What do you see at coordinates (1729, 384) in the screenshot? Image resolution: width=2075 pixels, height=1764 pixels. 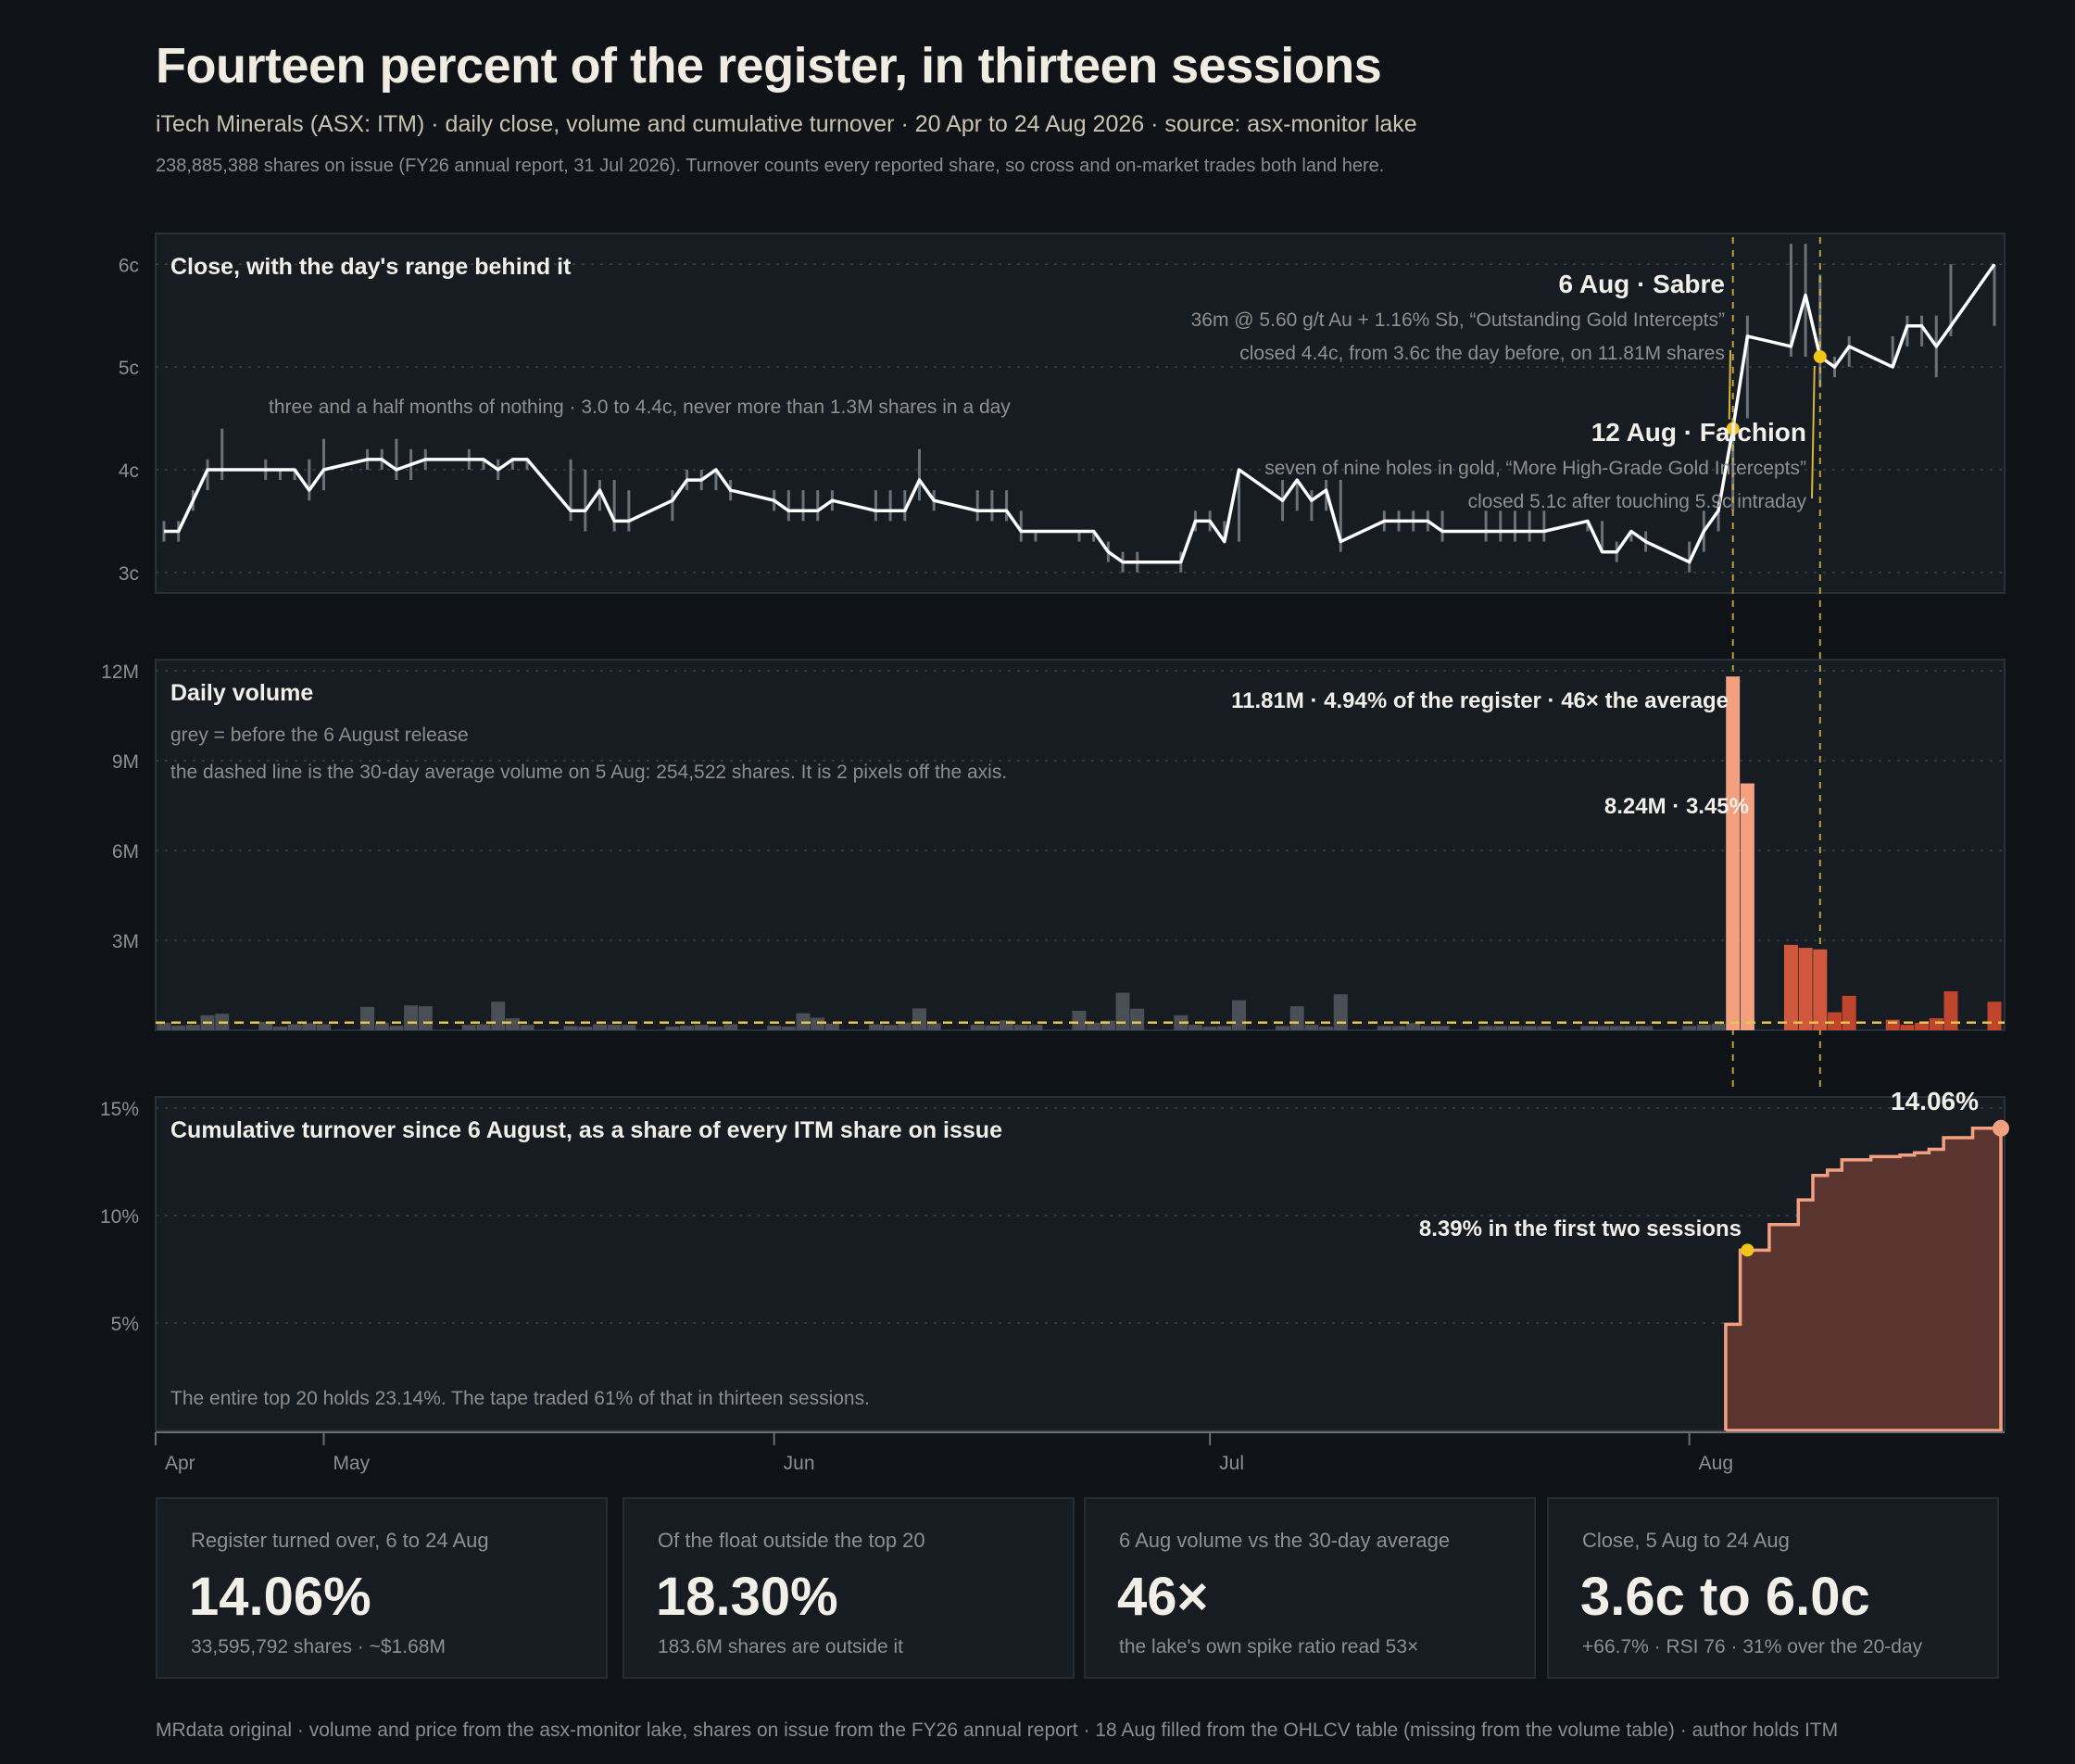 I see `sabre-leader-line` at bounding box center [1729, 384].